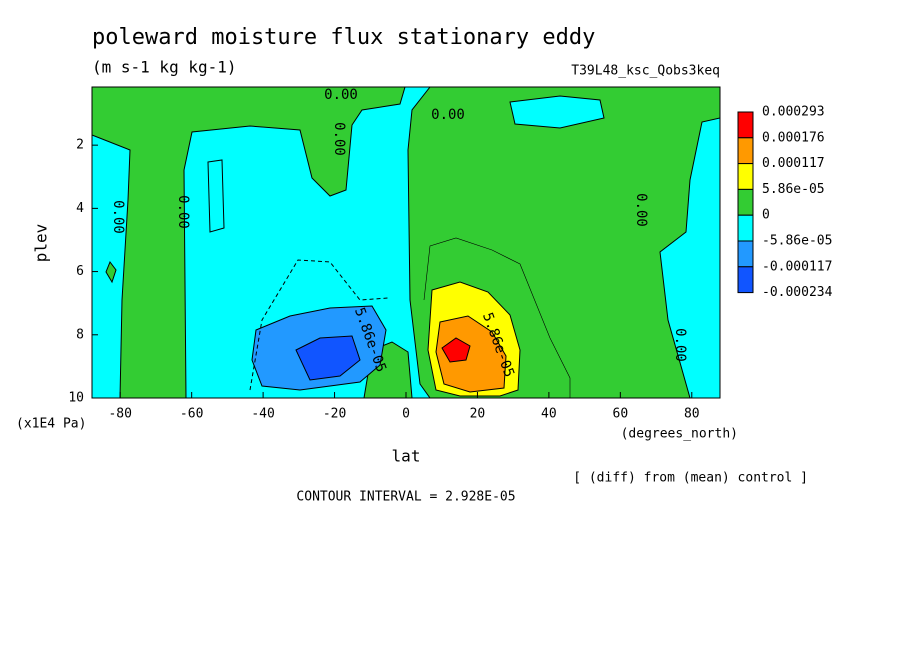  Describe the element at coordinates (76, 398) in the screenshot. I see `y-tick-label: 10` at that location.